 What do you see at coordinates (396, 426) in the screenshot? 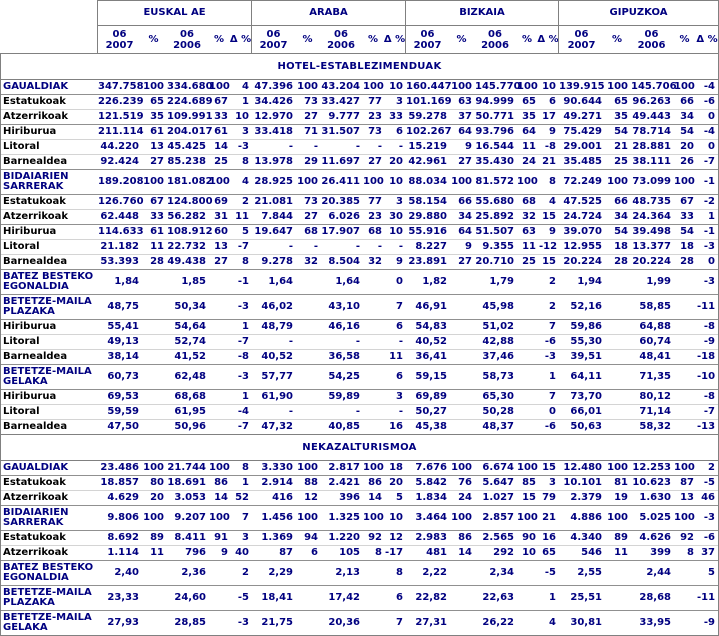
I see `cell-value: 16` at bounding box center [396, 426].